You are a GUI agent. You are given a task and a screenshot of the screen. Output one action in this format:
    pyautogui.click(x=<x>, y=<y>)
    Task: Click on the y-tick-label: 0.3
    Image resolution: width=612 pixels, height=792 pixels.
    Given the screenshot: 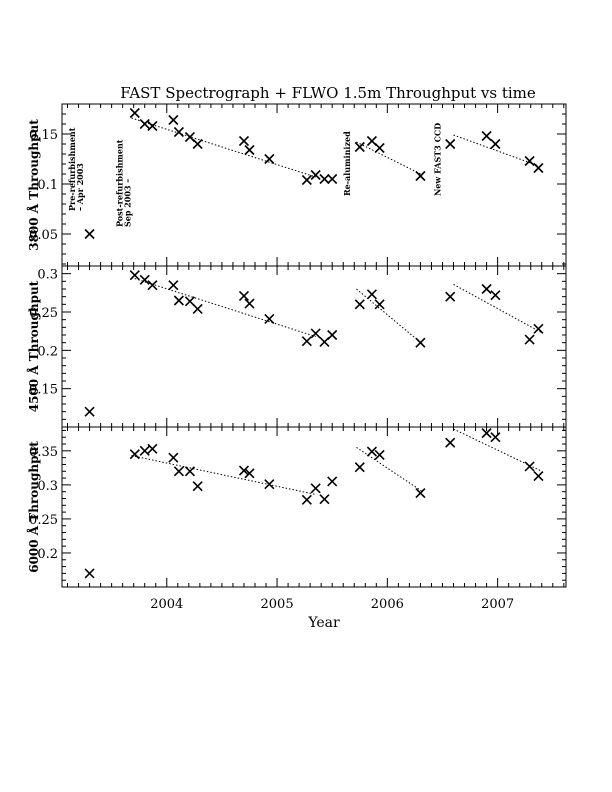 What is the action you would take?
    pyautogui.click(x=47, y=275)
    